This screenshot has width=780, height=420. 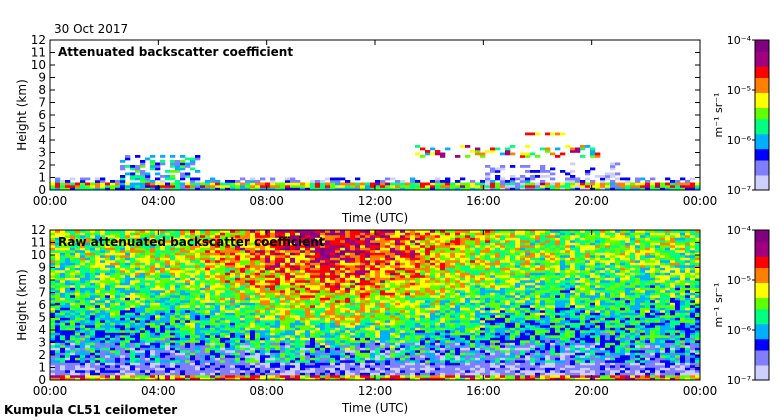 What do you see at coordinates (739, 140) in the screenshot?
I see `colorbar-tick-label: 10⁻⁶` at bounding box center [739, 140].